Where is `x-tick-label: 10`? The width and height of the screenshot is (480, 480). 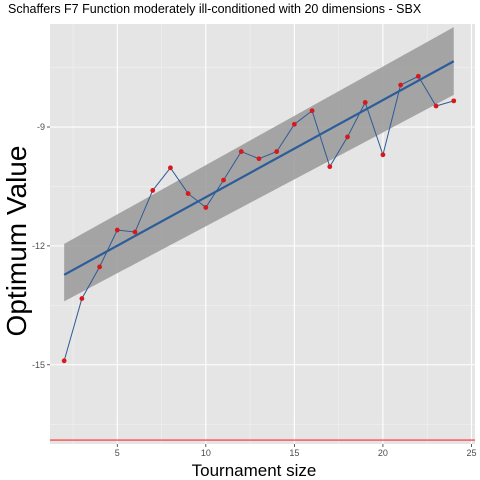 x-tick-label: 10 is located at coordinates (206, 453).